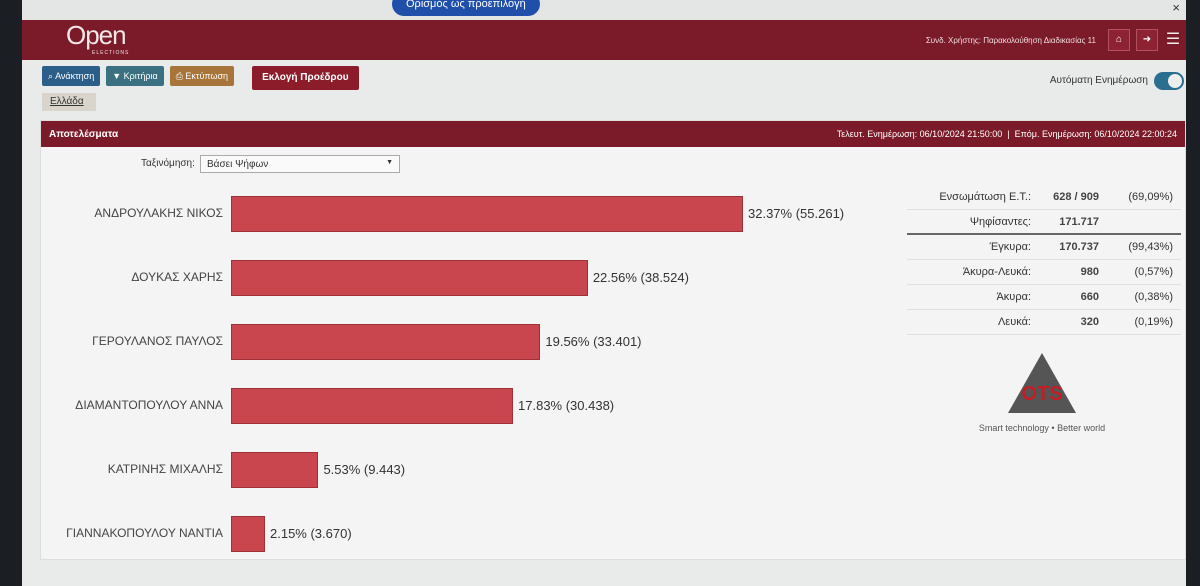 The height and width of the screenshot is (586, 1200). What do you see at coordinates (179, 76) in the screenshot?
I see `print-icon: ⎙` at bounding box center [179, 76].